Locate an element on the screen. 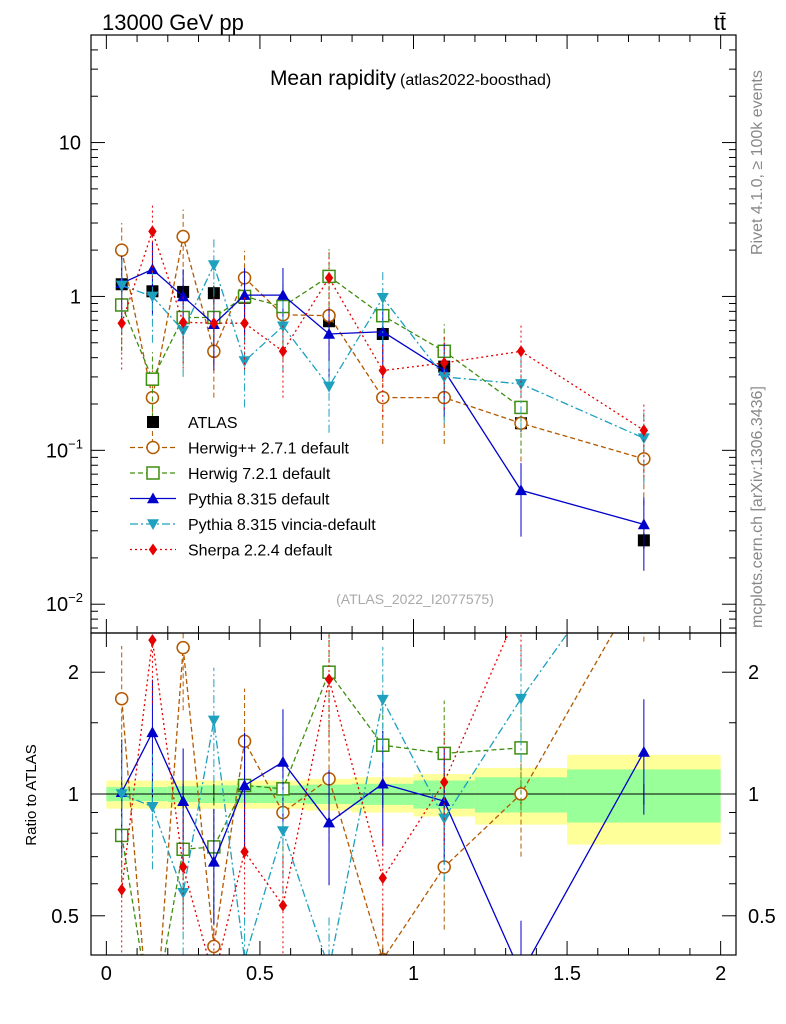 Image resolution: width=786 pixels, height=1024 pixels. y-tick-label: 10⁻¹ is located at coordinates (64, 449).